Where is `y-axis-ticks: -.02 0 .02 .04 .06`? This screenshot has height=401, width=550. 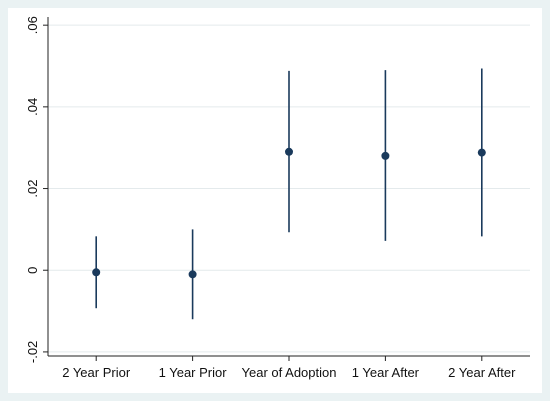 y-axis-ticks: -.02 0 .02 .04 .06 is located at coordinates (36, 189).